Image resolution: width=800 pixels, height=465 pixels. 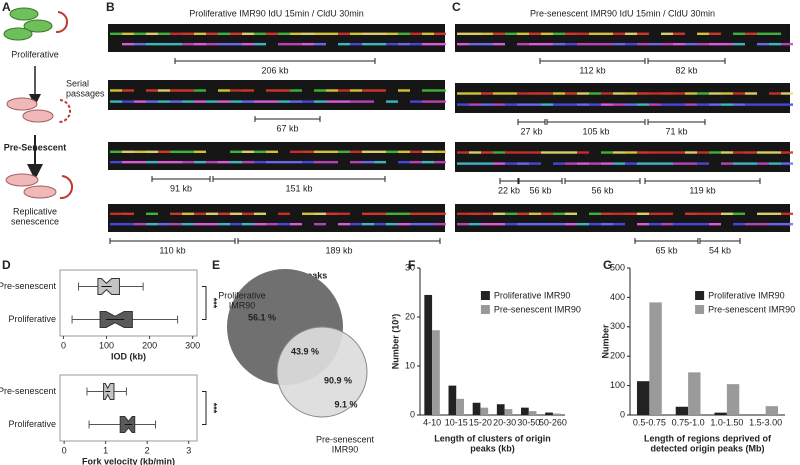 What do you see at coordinates (532, 295) in the screenshot?
I see `legend-label: Proliferative IMR90` at bounding box center [532, 295].